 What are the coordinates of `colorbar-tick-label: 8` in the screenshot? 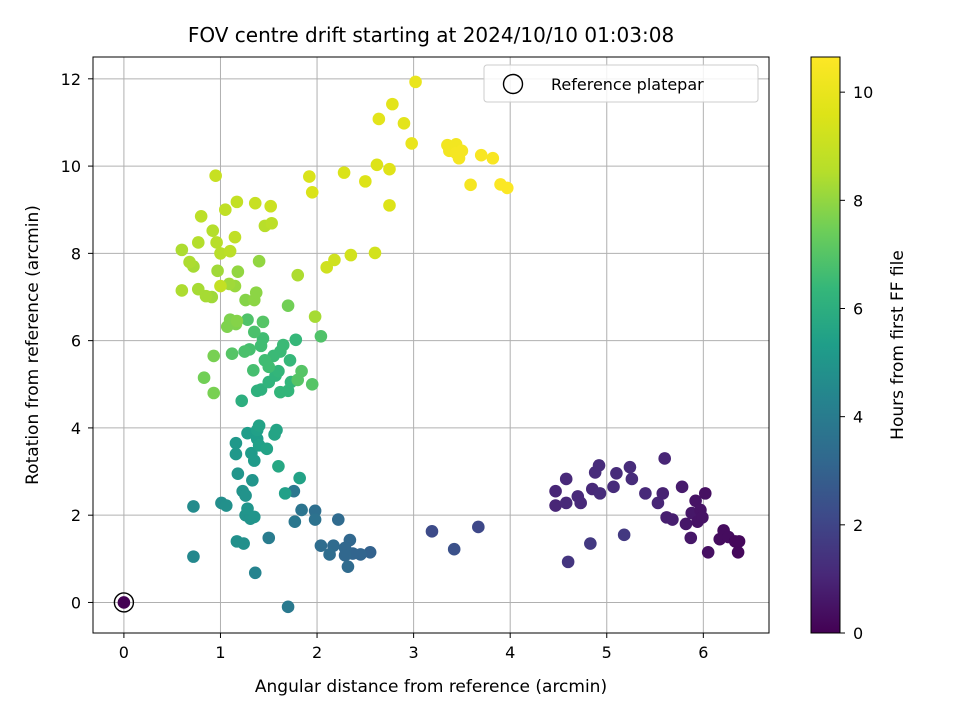 It's located at (858, 200).